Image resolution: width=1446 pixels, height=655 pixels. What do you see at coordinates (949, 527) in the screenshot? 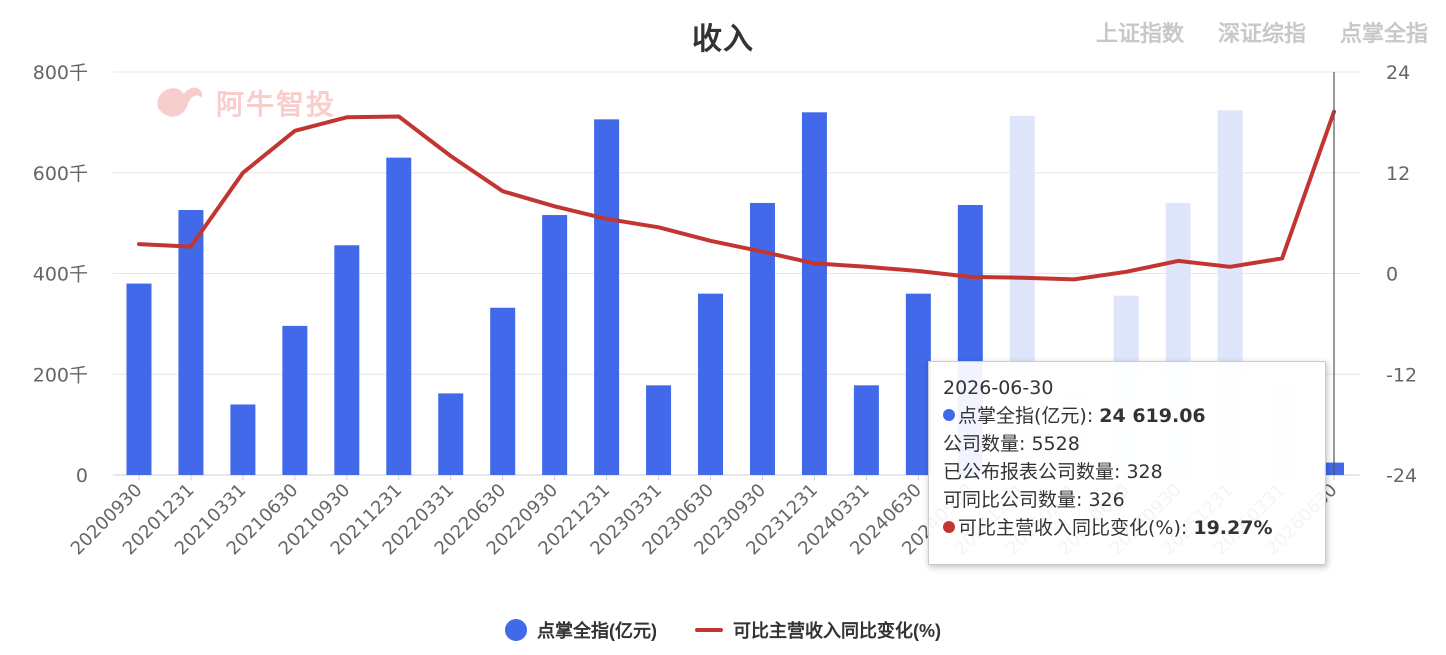
I see `series2-dot-icon` at bounding box center [949, 527].